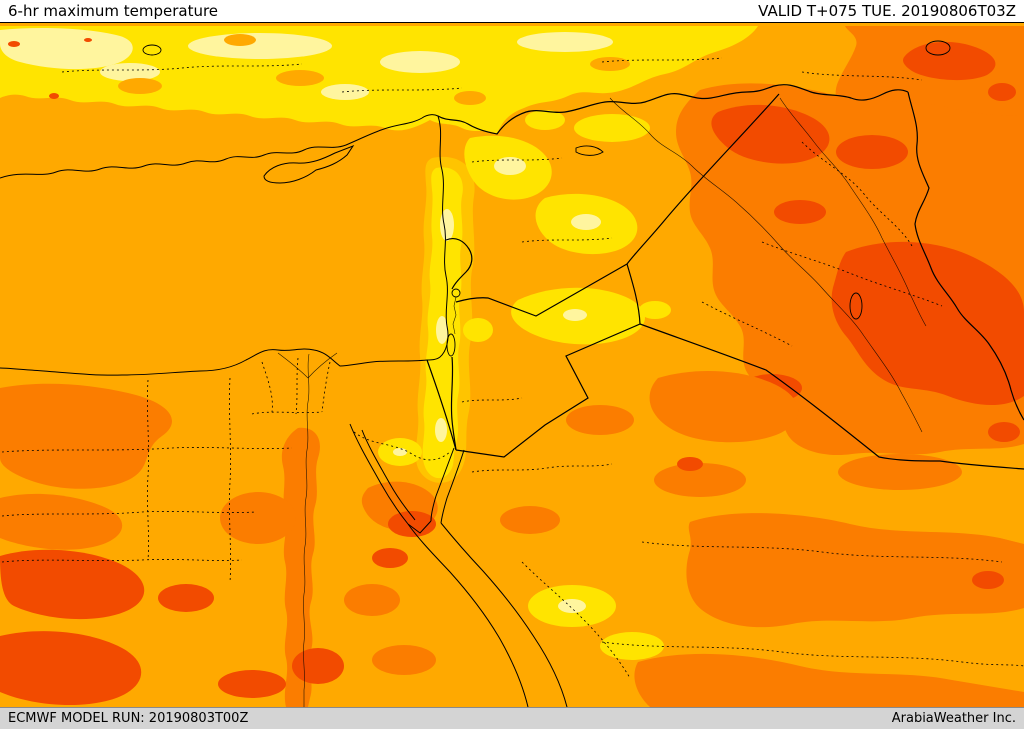  What do you see at coordinates (831, 396) in the screenshot?
I see `iraq-saudi-border` at bounding box center [831, 396].